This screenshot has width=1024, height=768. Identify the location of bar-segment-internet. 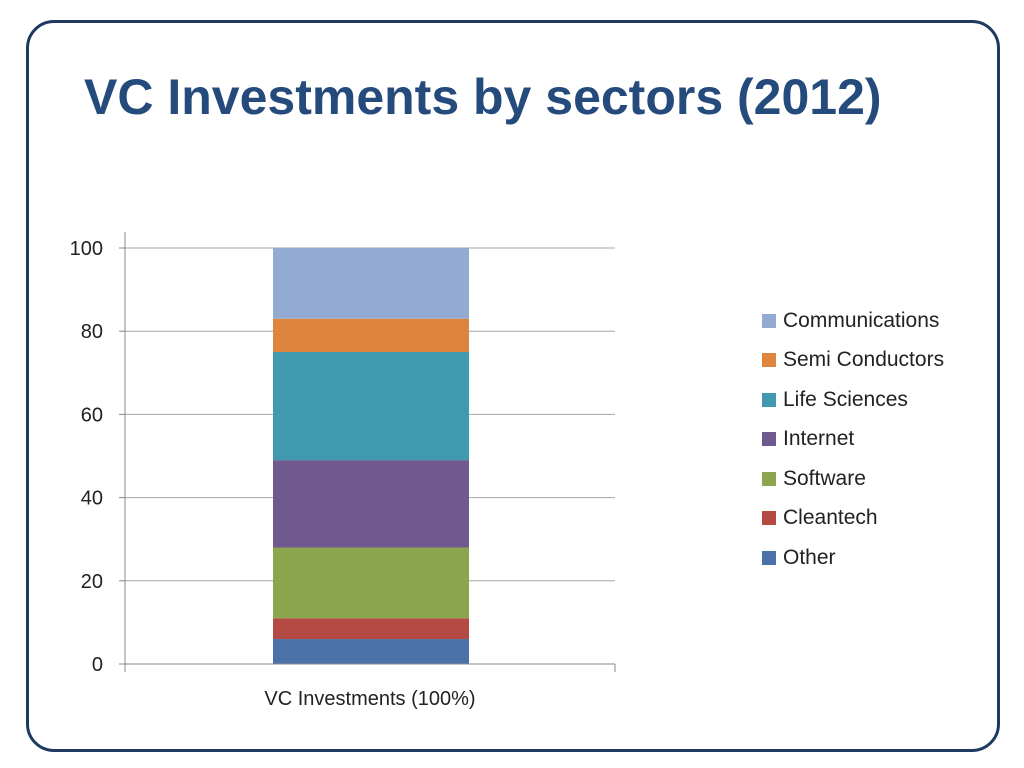
(371, 504).